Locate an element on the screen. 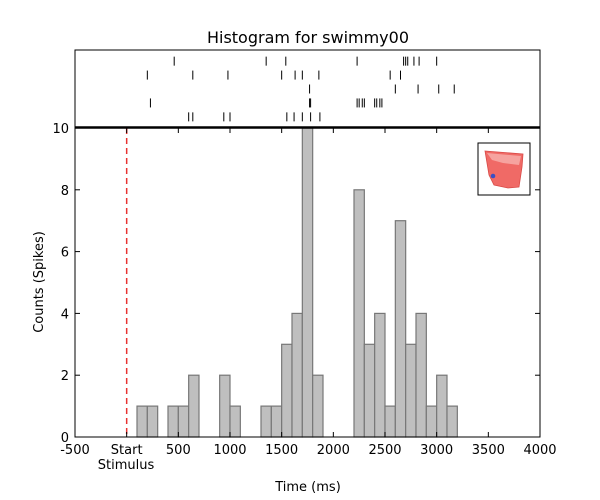 Image resolution: width=600 pixels, height=500 pixels. y-tick-label: 6 is located at coordinates (65, 253).